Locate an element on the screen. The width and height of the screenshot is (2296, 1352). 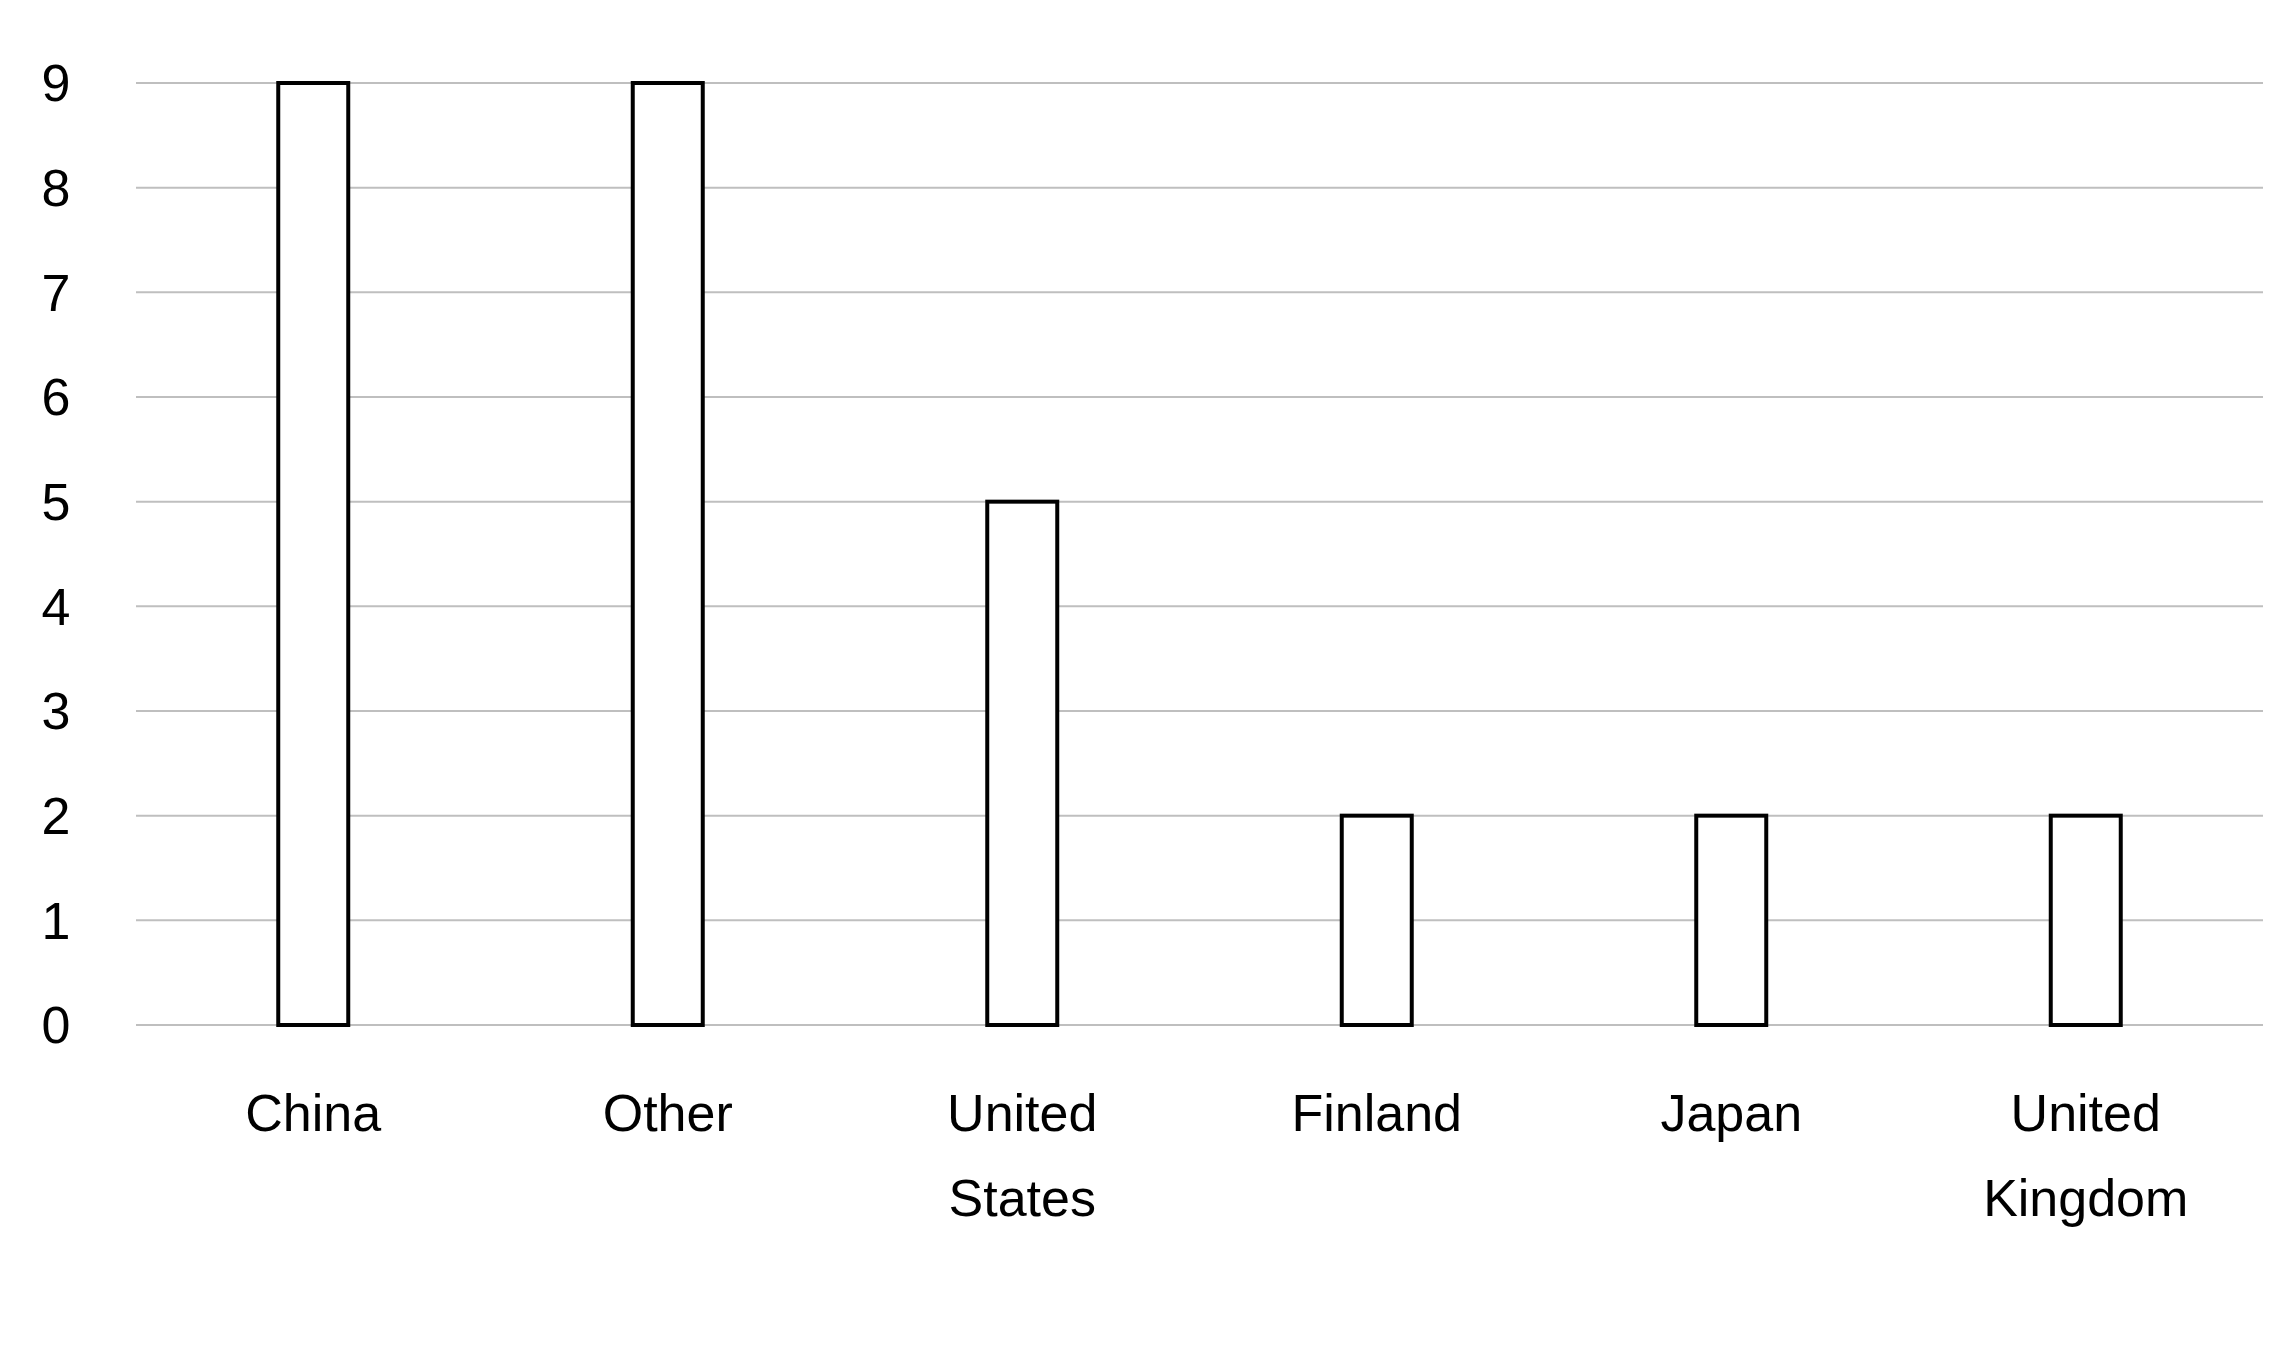
x-tick-label: Finland is located at coordinates (1377, 1113).